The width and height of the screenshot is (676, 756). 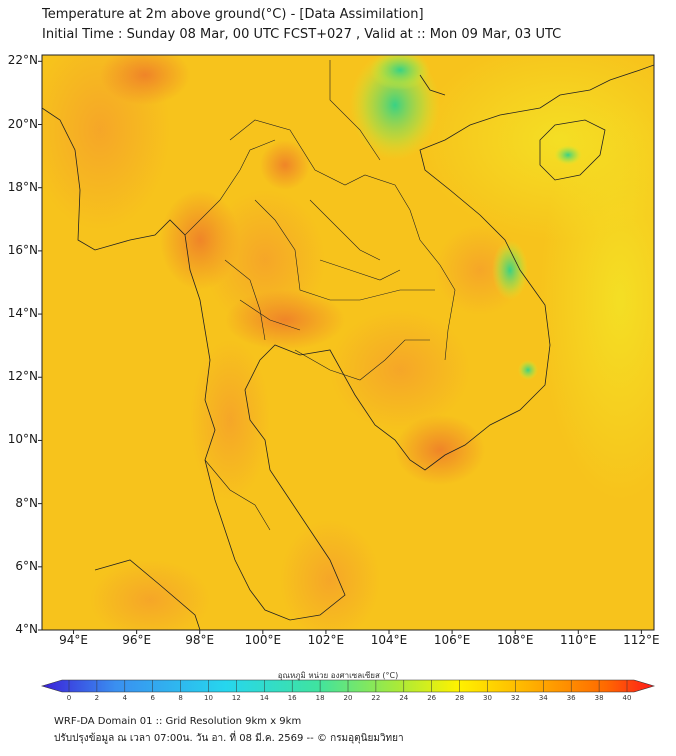 What do you see at coordinates (22, 186) in the screenshot?
I see `lat-label: 18°N` at bounding box center [22, 186].